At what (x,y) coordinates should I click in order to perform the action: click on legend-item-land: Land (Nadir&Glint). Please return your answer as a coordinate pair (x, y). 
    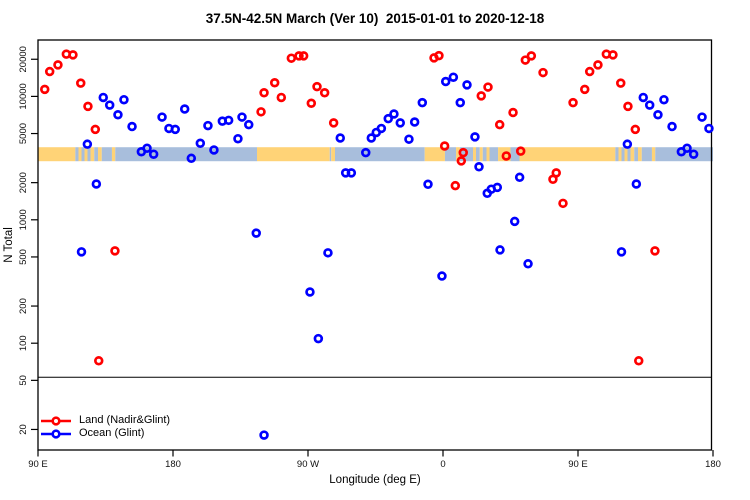
    Looking at the image, I should click on (105, 420).